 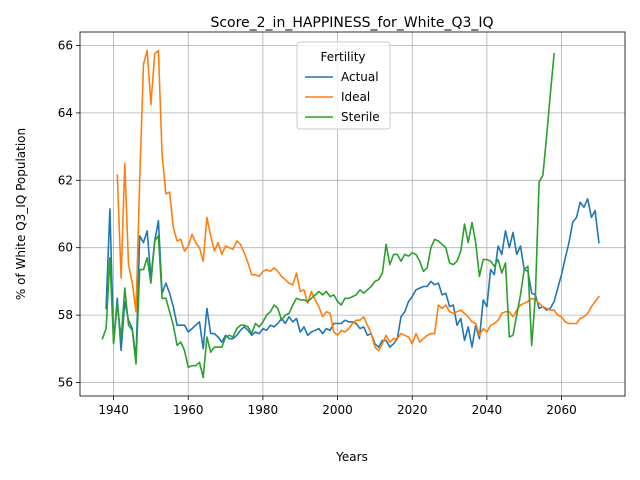 What do you see at coordinates (263, 410) in the screenshot?
I see `x-tick-label: 1980` at bounding box center [263, 410].